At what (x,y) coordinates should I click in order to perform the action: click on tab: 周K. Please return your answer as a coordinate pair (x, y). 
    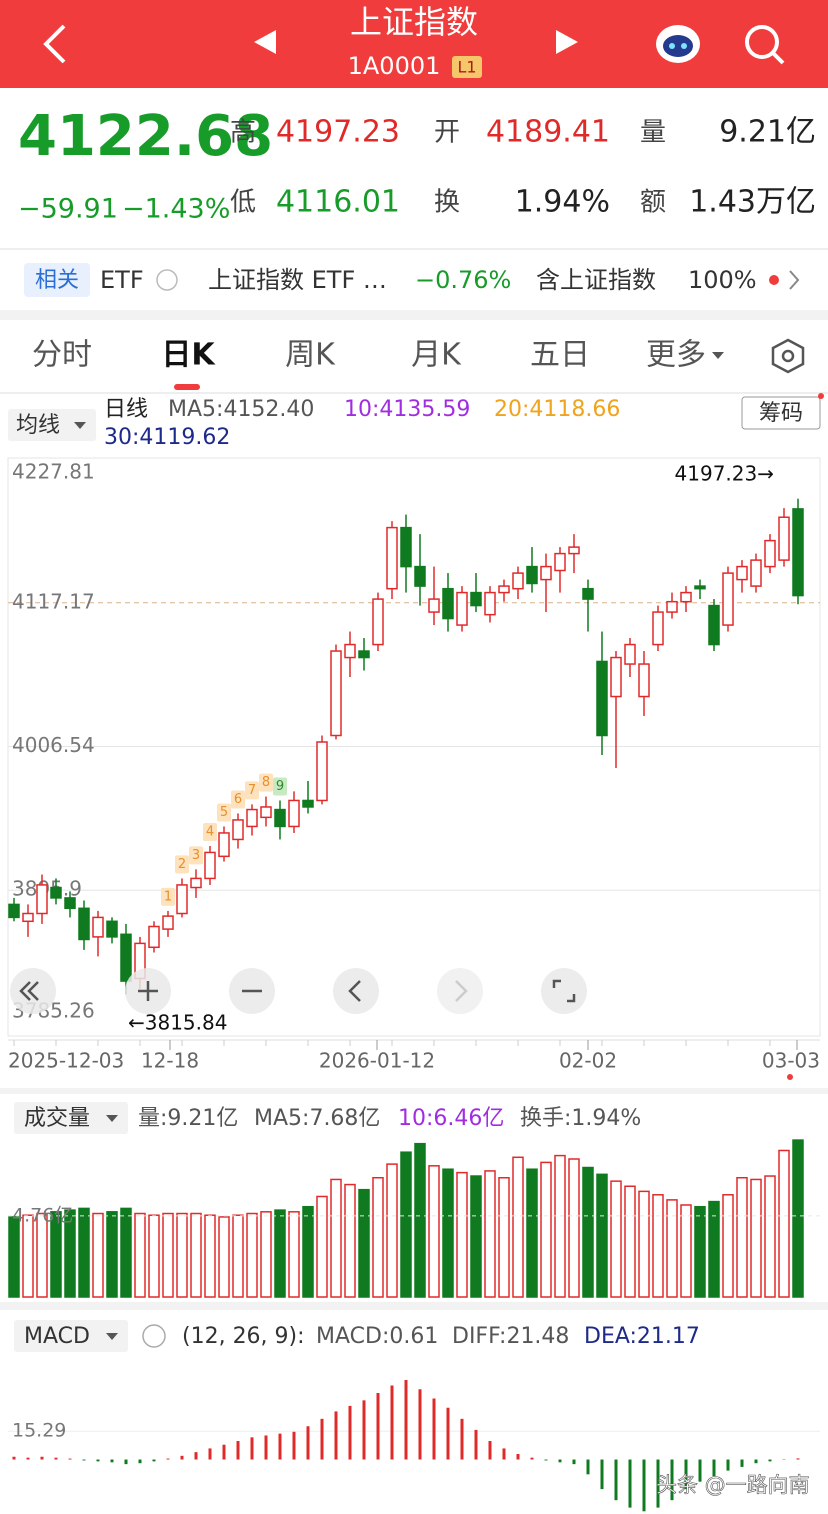
    Looking at the image, I should click on (310, 355).